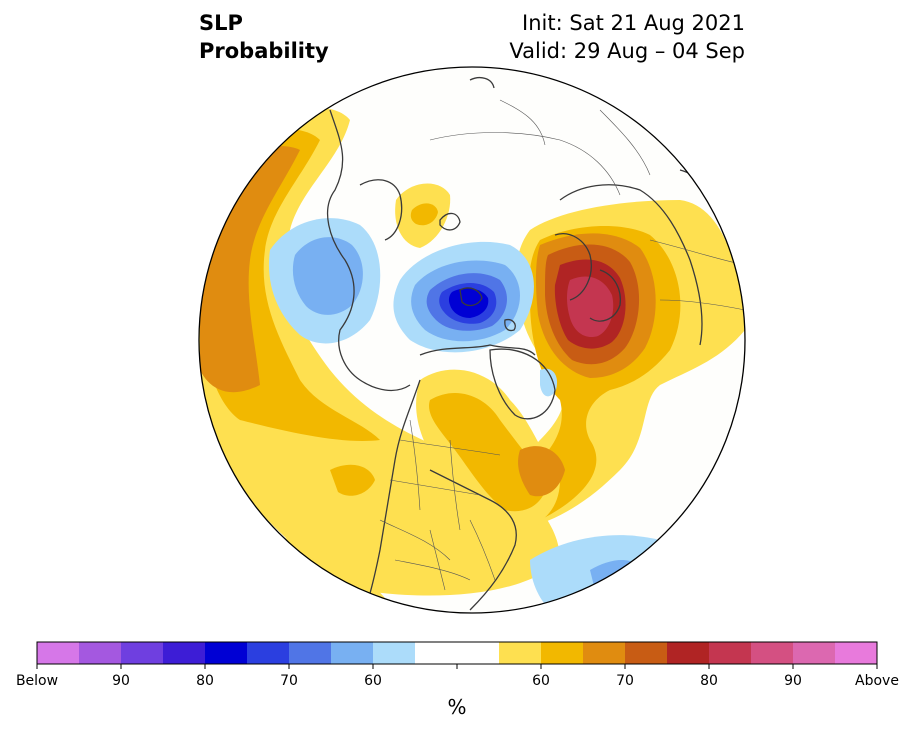 Image resolution: width=915 pixels, height=732 pixels. I want to click on colorbar-tick-label: Above, so click(877, 681).